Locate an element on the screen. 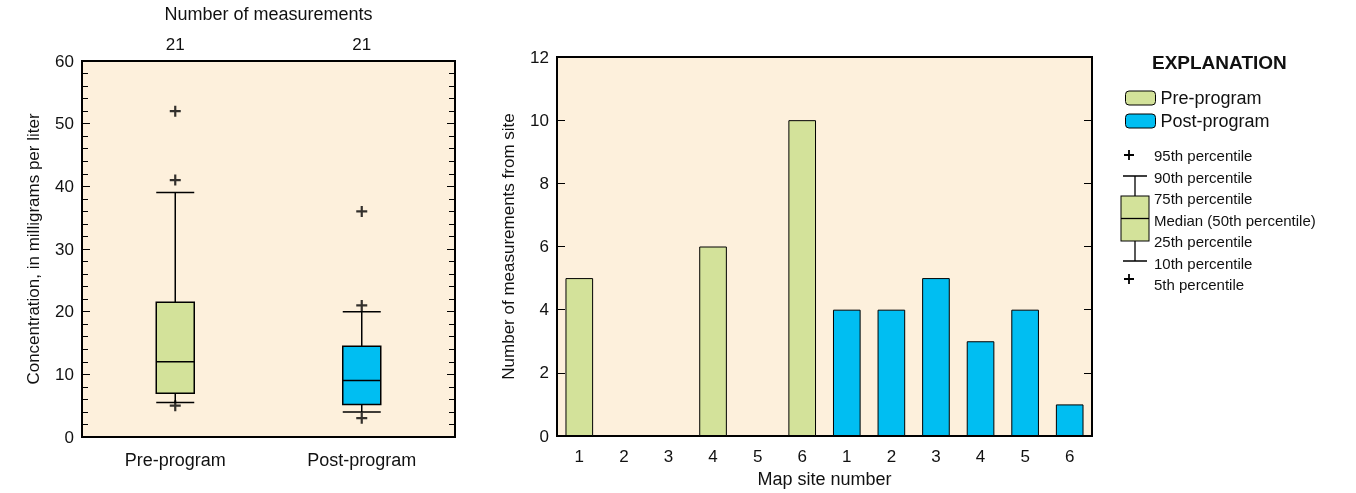 The width and height of the screenshot is (1356, 493). x-tick-label: Post-program is located at coordinates (362, 460).